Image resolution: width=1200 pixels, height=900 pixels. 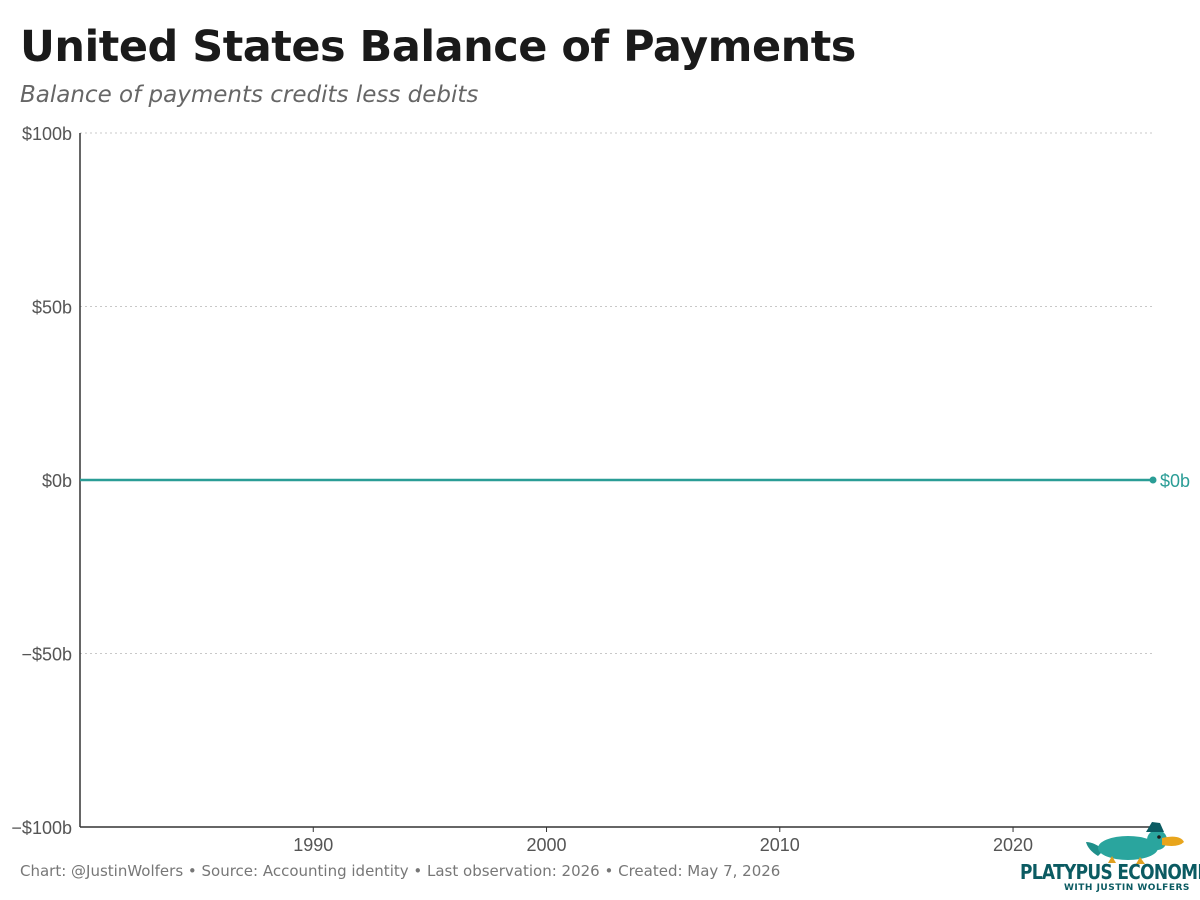 What do you see at coordinates (57, 481) in the screenshot?
I see `y-tick-label: $0b` at bounding box center [57, 481].